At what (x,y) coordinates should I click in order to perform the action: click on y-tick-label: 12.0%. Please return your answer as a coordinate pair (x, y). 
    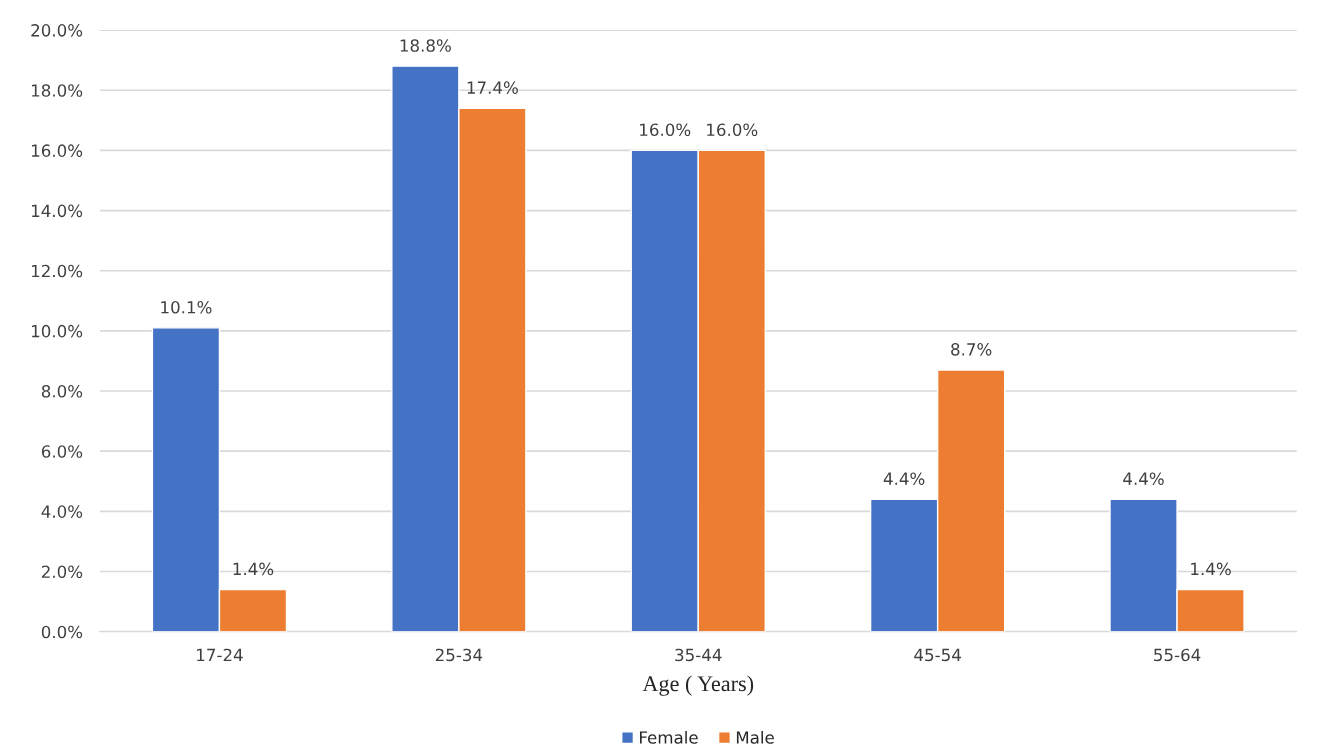
    Looking at the image, I should click on (57, 271).